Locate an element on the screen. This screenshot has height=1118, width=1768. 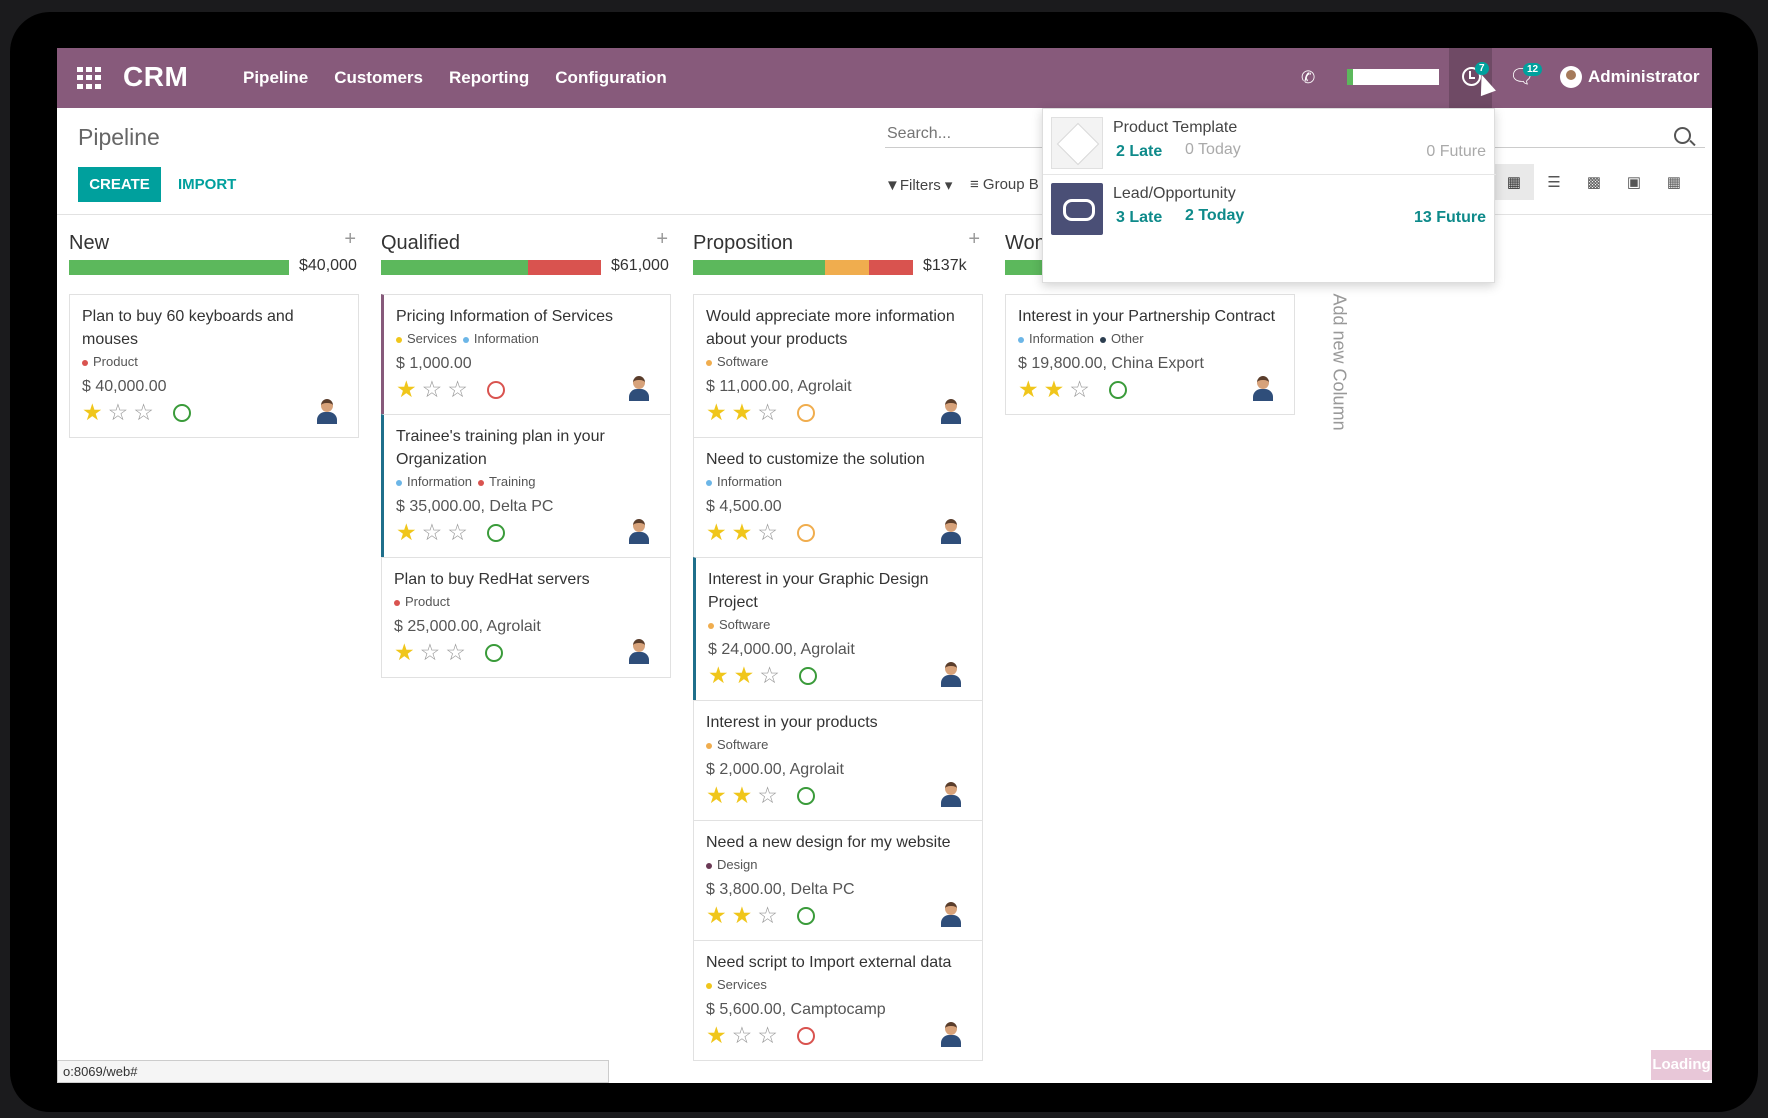
apps-grid-icon is located at coordinates (89, 78).